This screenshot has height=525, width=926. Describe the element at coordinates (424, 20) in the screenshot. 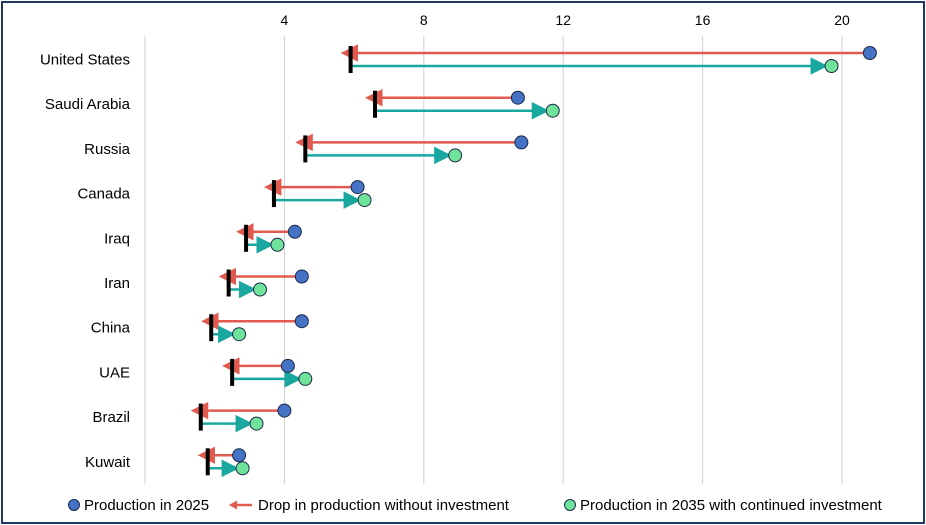

I see `x-tick-label: 8` at that location.